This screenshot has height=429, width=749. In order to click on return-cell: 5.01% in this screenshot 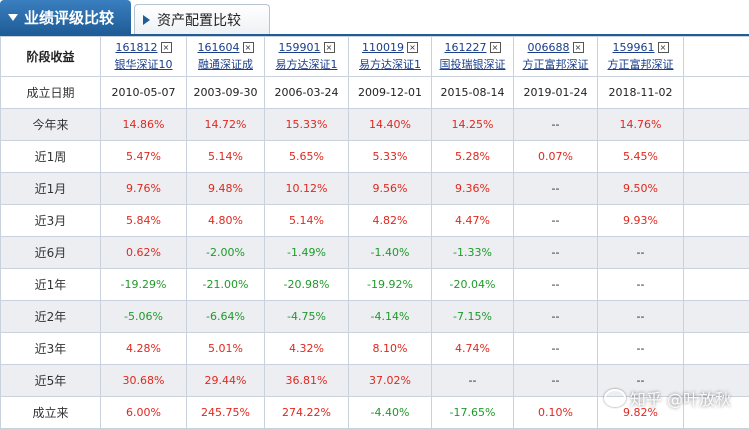, I will do `click(226, 349)`.